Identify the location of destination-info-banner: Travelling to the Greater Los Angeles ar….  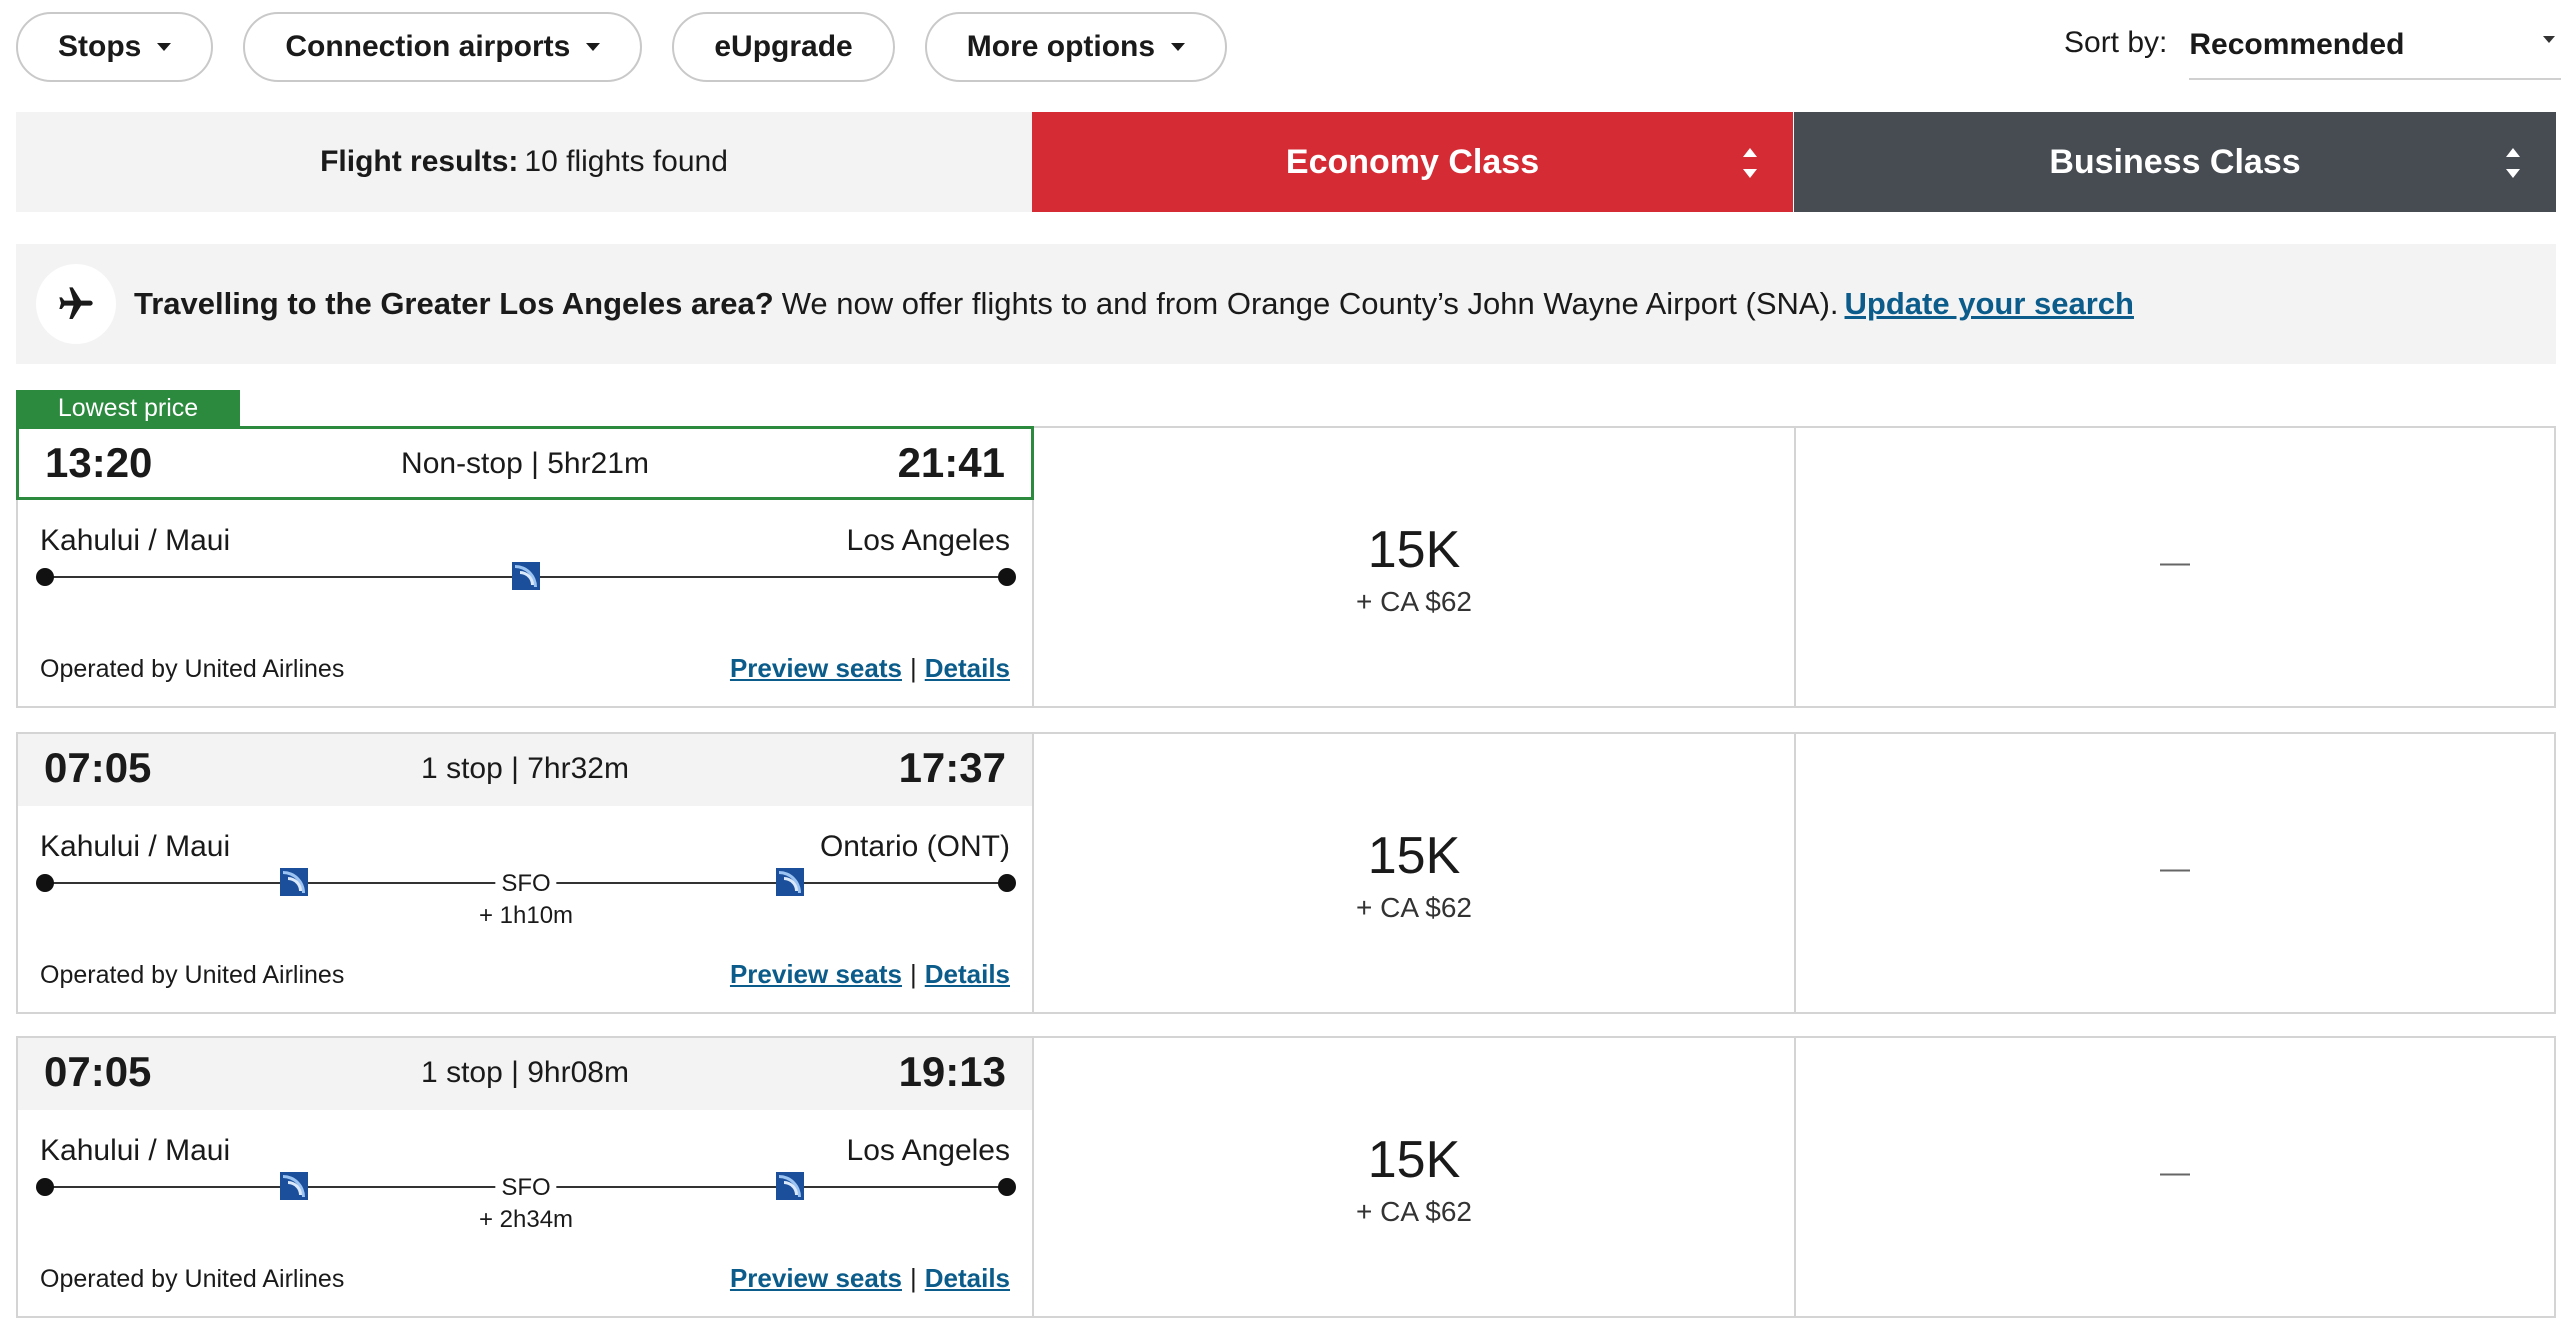
(1286, 304).